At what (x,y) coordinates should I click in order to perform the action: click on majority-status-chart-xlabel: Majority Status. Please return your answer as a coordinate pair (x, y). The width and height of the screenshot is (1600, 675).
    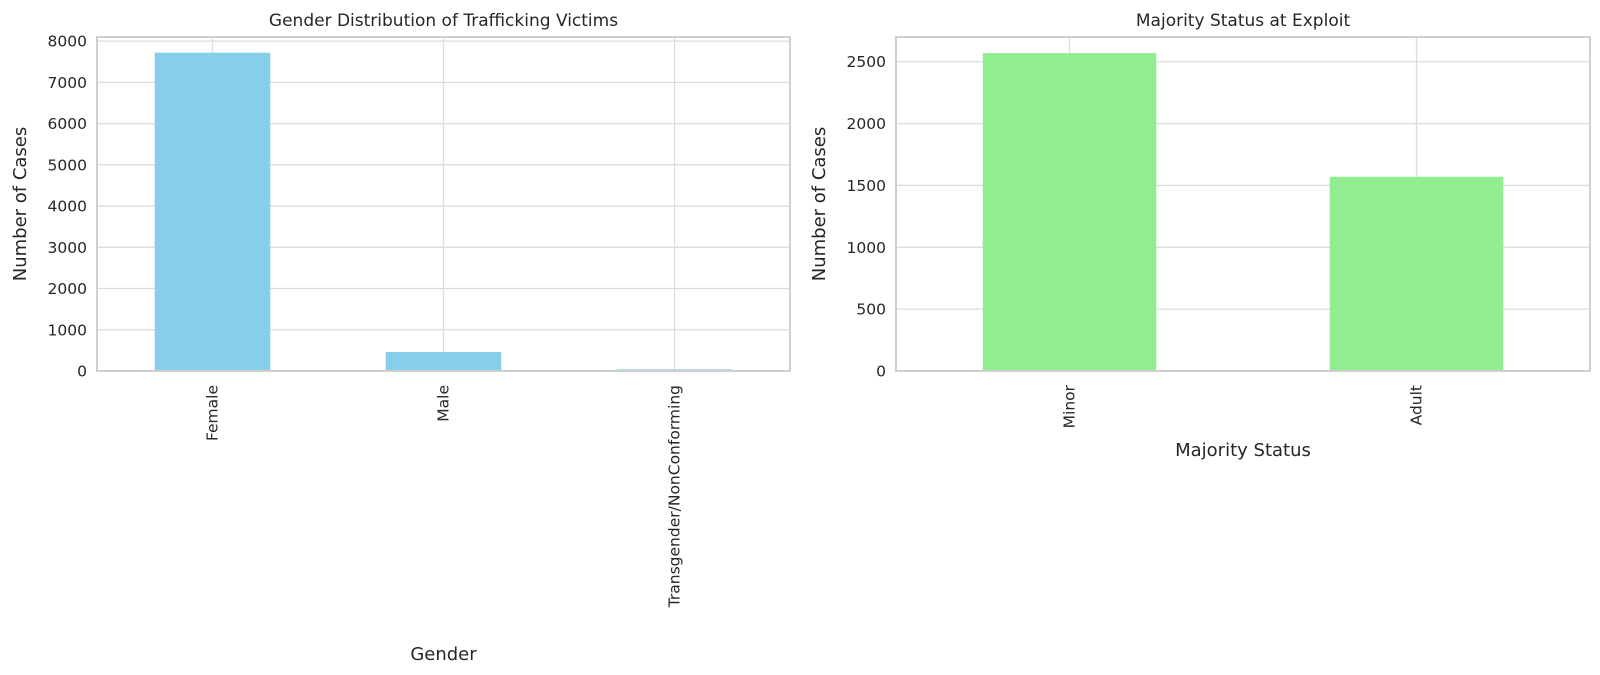
    Looking at the image, I should click on (1243, 450).